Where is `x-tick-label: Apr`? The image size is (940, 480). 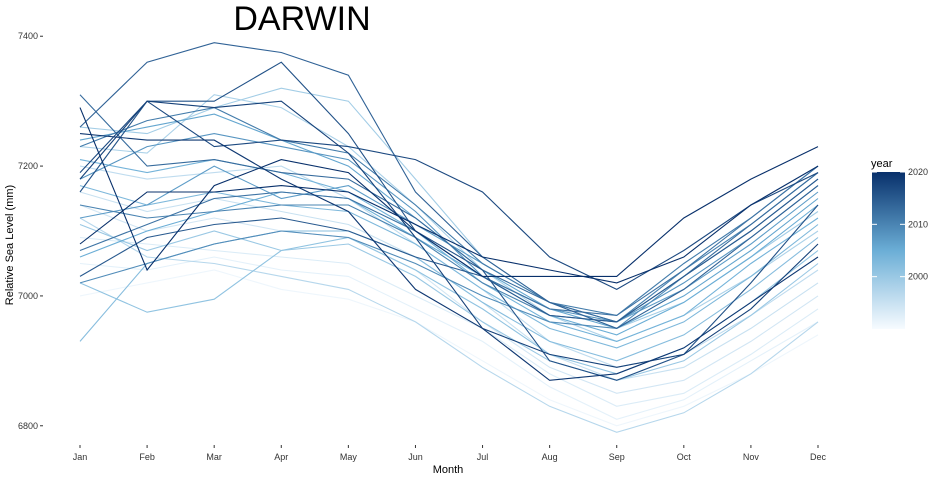 x-tick-label: Apr is located at coordinates (281, 457).